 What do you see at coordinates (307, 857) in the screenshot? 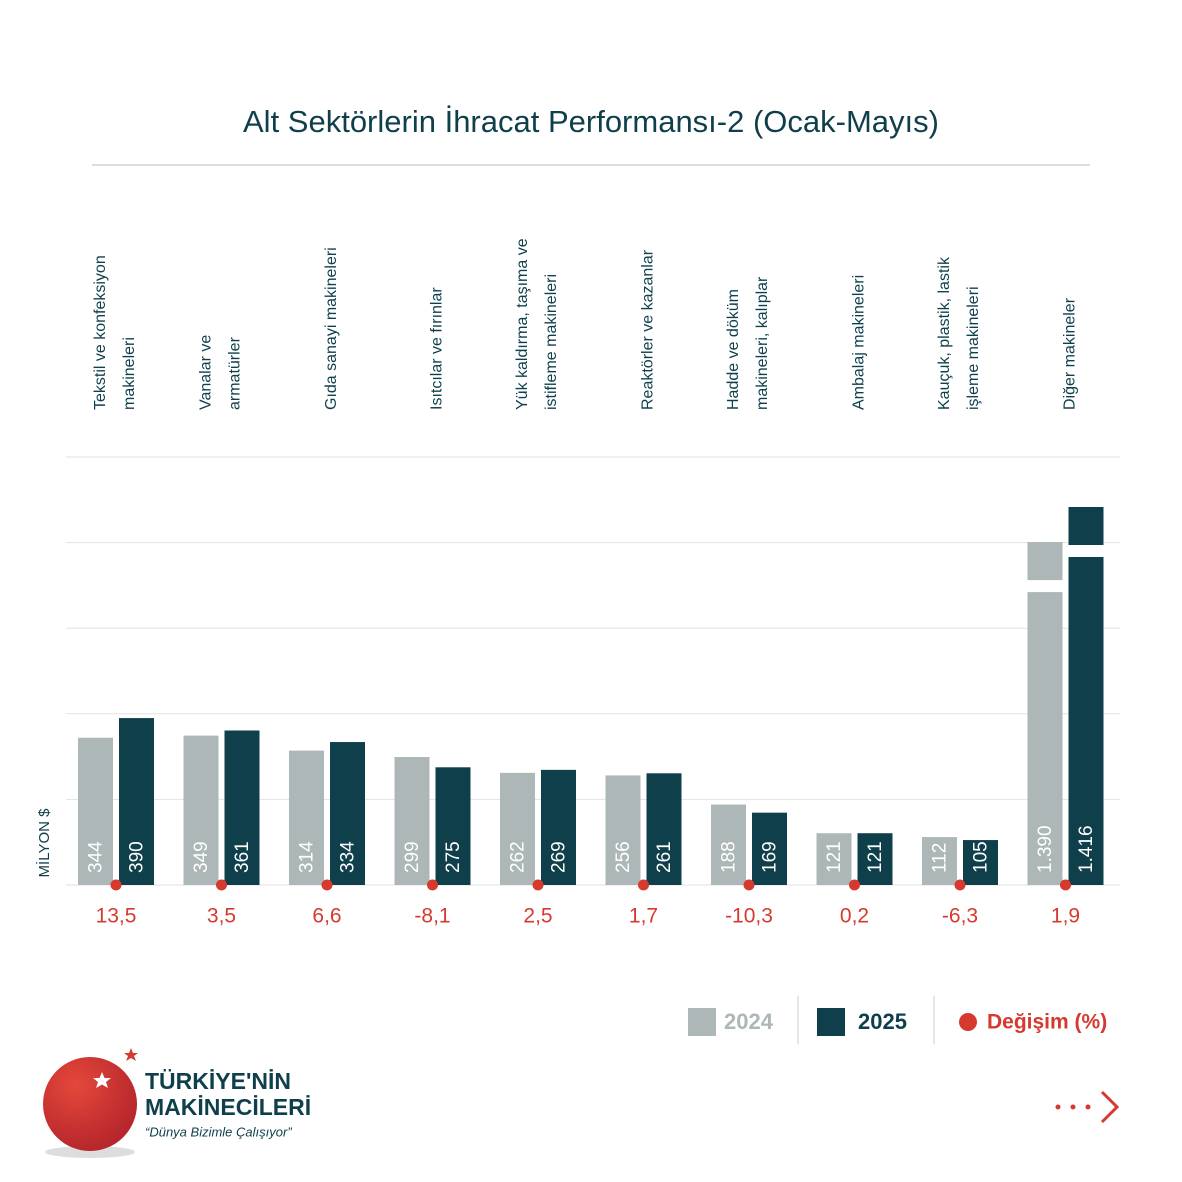
I see `value-label: 314` at bounding box center [307, 857].